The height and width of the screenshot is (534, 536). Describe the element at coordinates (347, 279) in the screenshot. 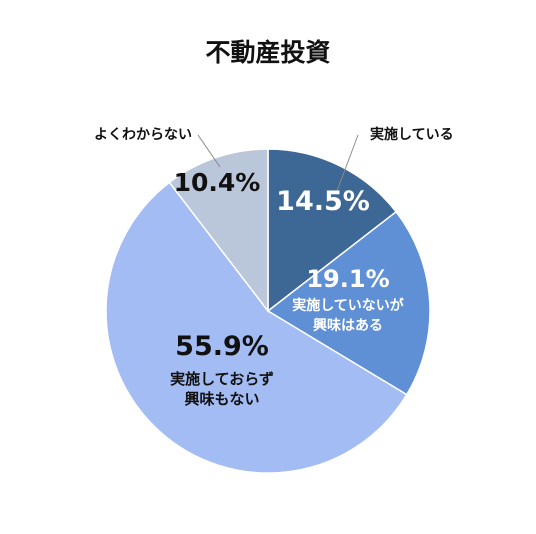

I see `slice-value-interested: 19.1%` at that location.